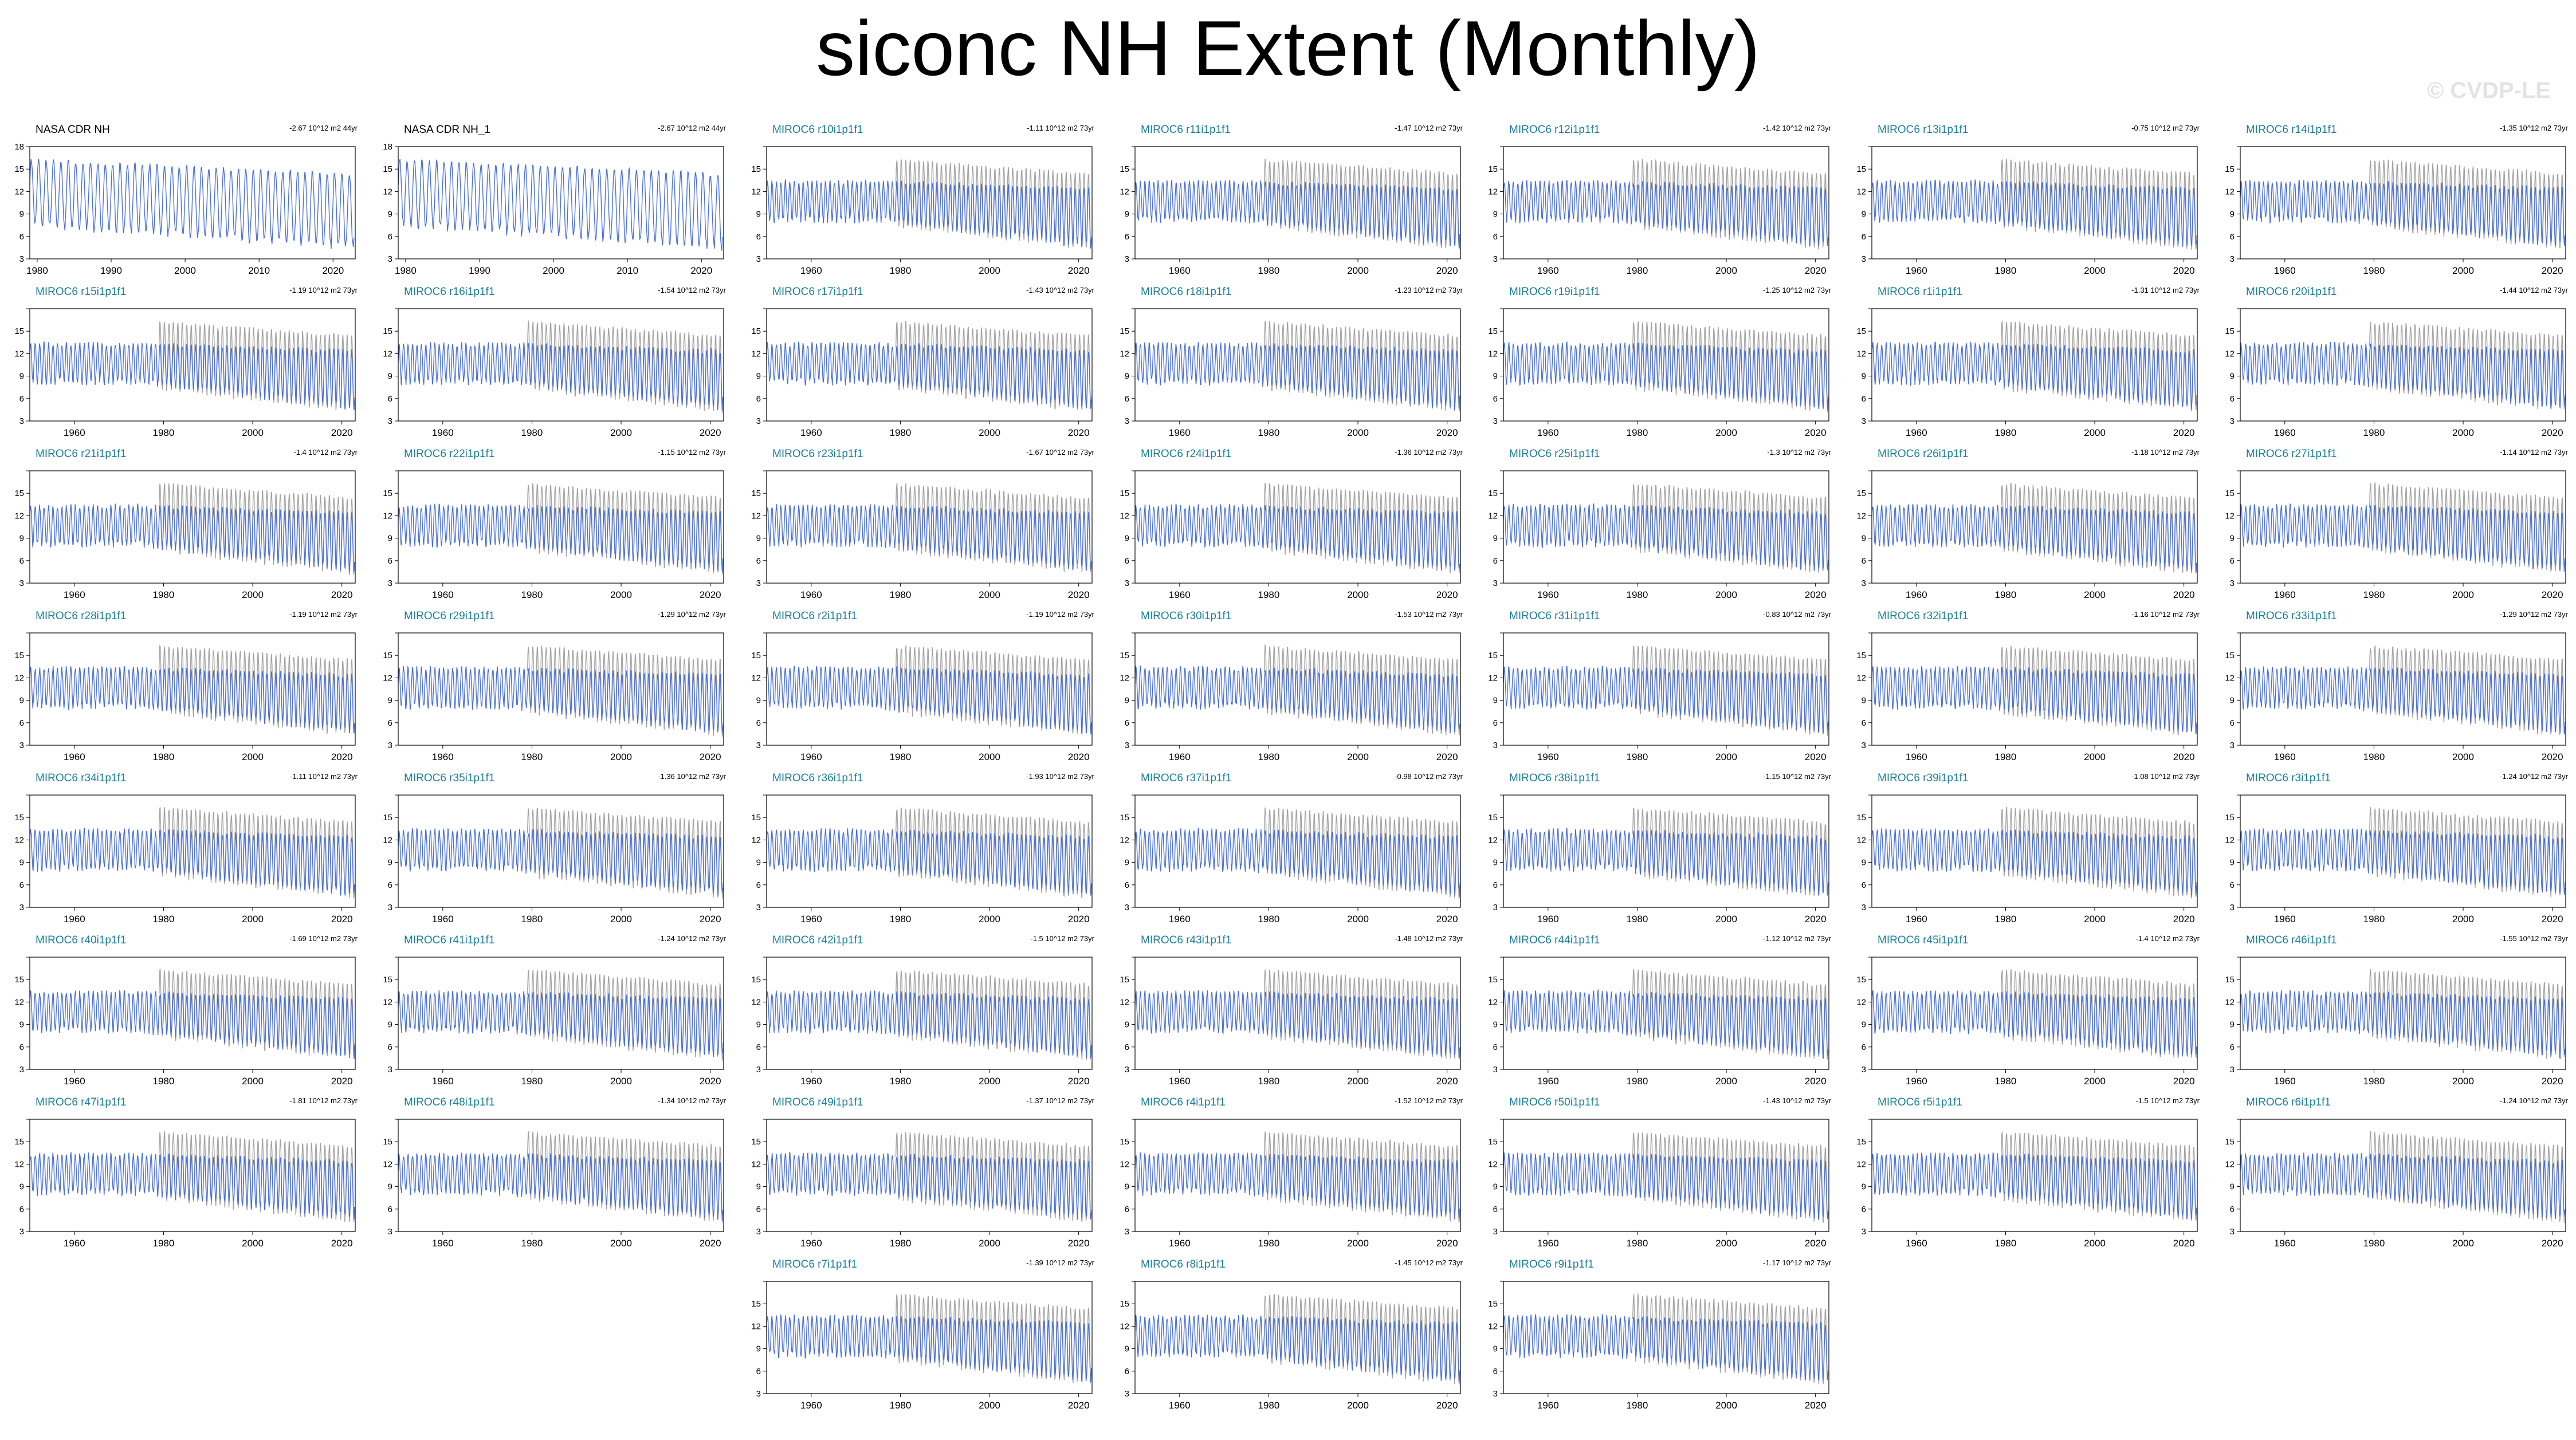 This screenshot has height=1440, width=2576. What do you see at coordinates (817, 130) in the screenshot?
I see `panel-title: MIROC6 r10i1p1f1` at bounding box center [817, 130].